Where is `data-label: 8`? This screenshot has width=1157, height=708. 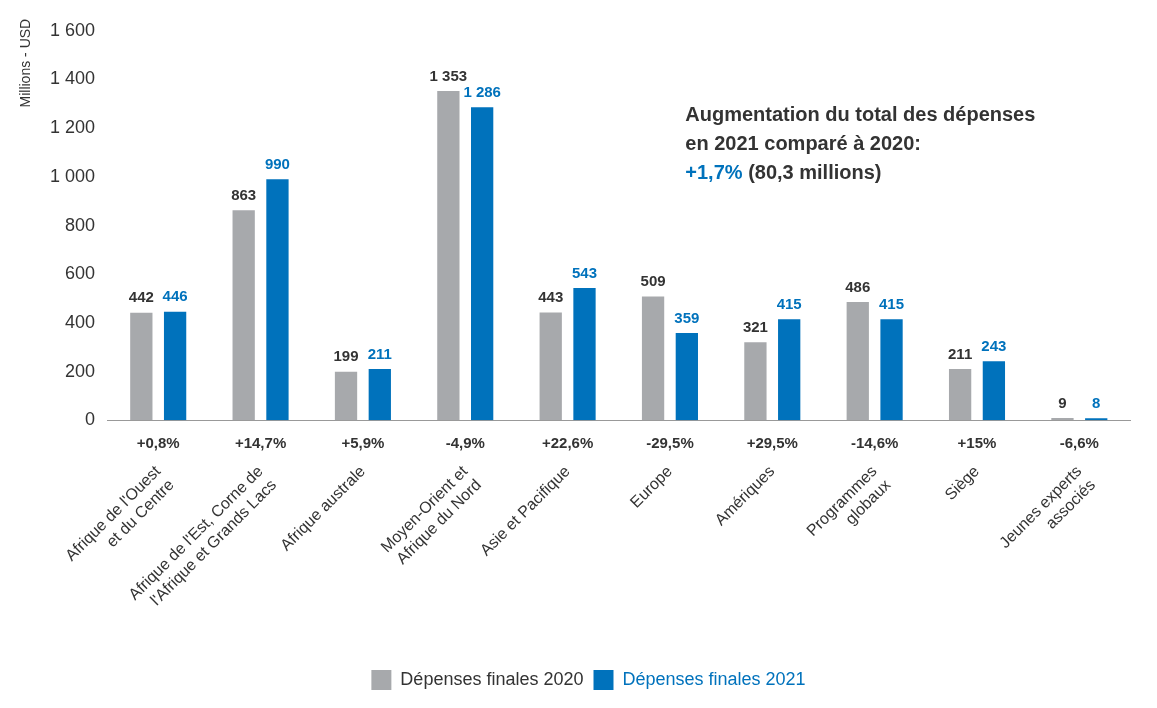
data-label: 8 is located at coordinates (1096, 402).